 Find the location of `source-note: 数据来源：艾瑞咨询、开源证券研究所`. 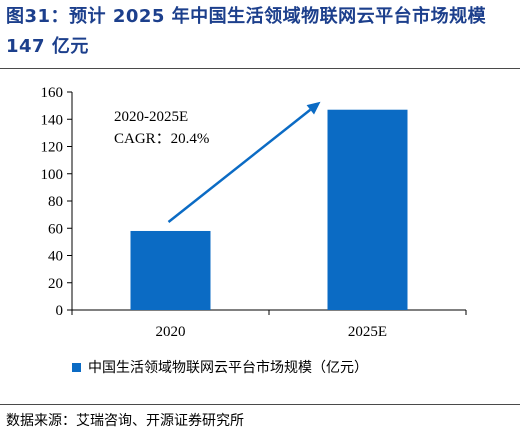

source-note: 数据来源：艾瑞咨询、开源证券研究所 is located at coordinates (125, 421).